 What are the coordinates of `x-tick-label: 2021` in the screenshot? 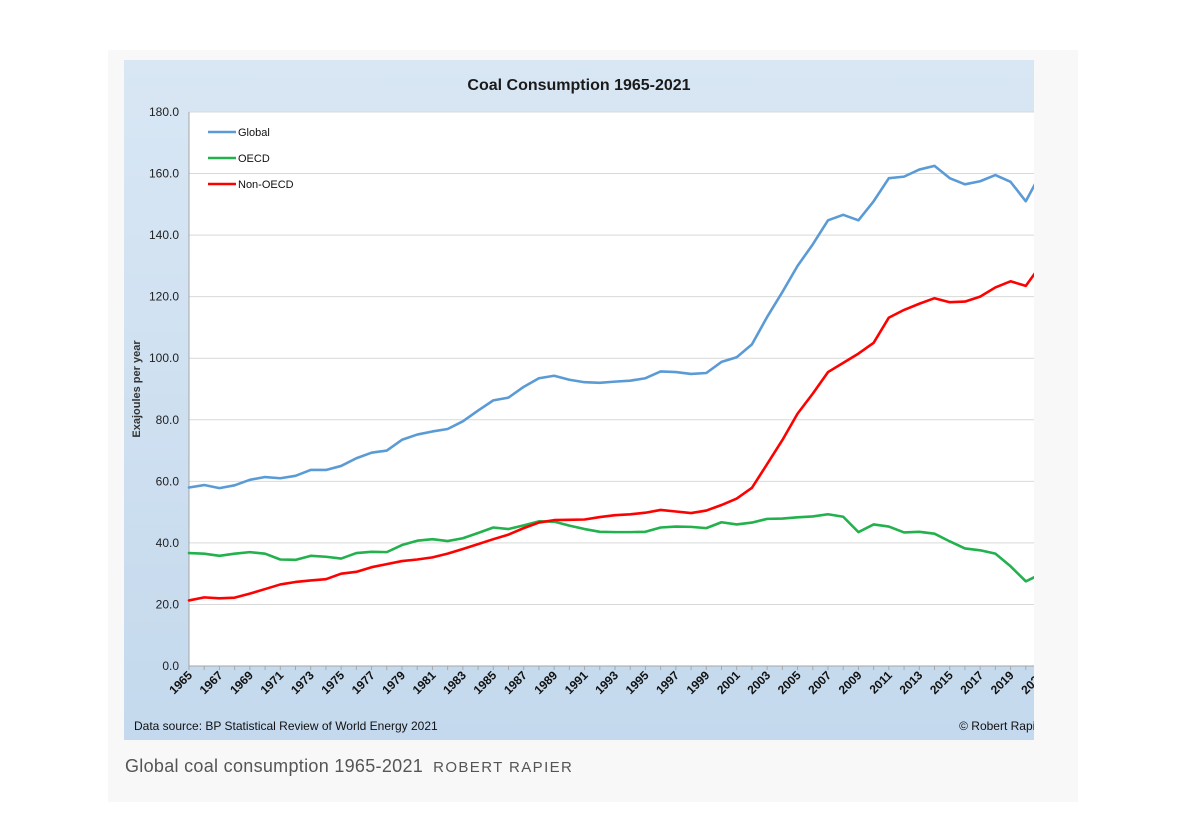 It's located at (1026, 682).